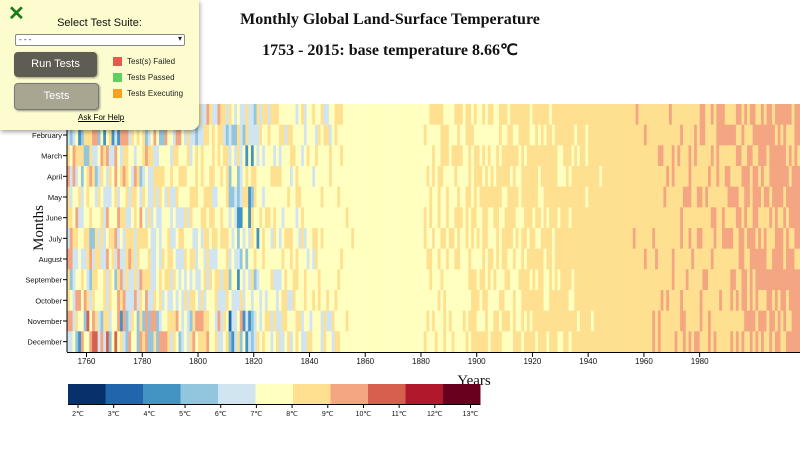 This screenshot has width=800, height=450. Describe the element at coordinates (16, 14) in the screenshot. I see `close-x-icon: ✕` at that location.